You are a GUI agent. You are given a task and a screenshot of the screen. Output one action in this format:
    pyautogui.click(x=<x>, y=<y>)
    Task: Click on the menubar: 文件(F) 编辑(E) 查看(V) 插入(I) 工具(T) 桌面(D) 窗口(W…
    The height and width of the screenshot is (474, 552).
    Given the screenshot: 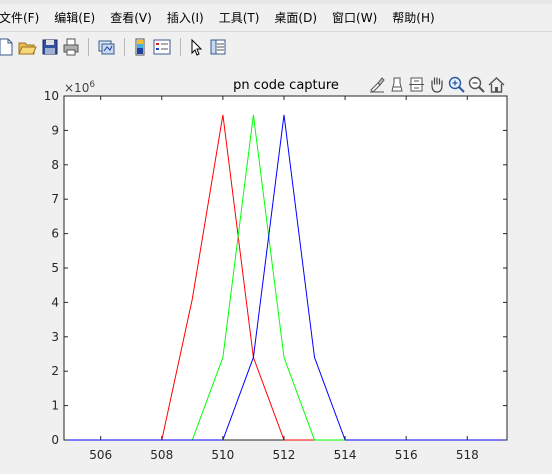 What is the action you would take?
    pyautogui.click(x=276, y=17)
    